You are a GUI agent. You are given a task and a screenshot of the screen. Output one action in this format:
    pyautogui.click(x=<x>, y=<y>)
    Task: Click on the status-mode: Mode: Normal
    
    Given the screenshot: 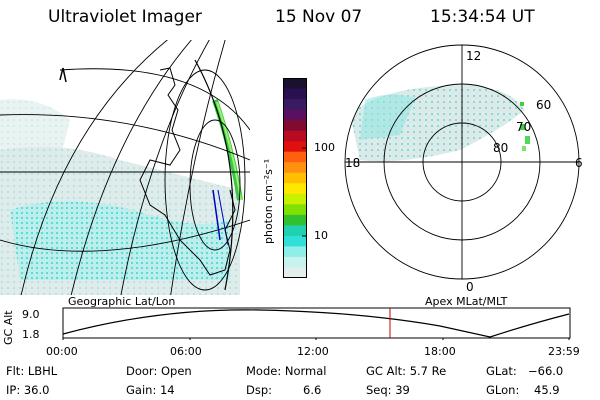 What is the action you would take?
    pyautogui.click(x=286, y=371)
    